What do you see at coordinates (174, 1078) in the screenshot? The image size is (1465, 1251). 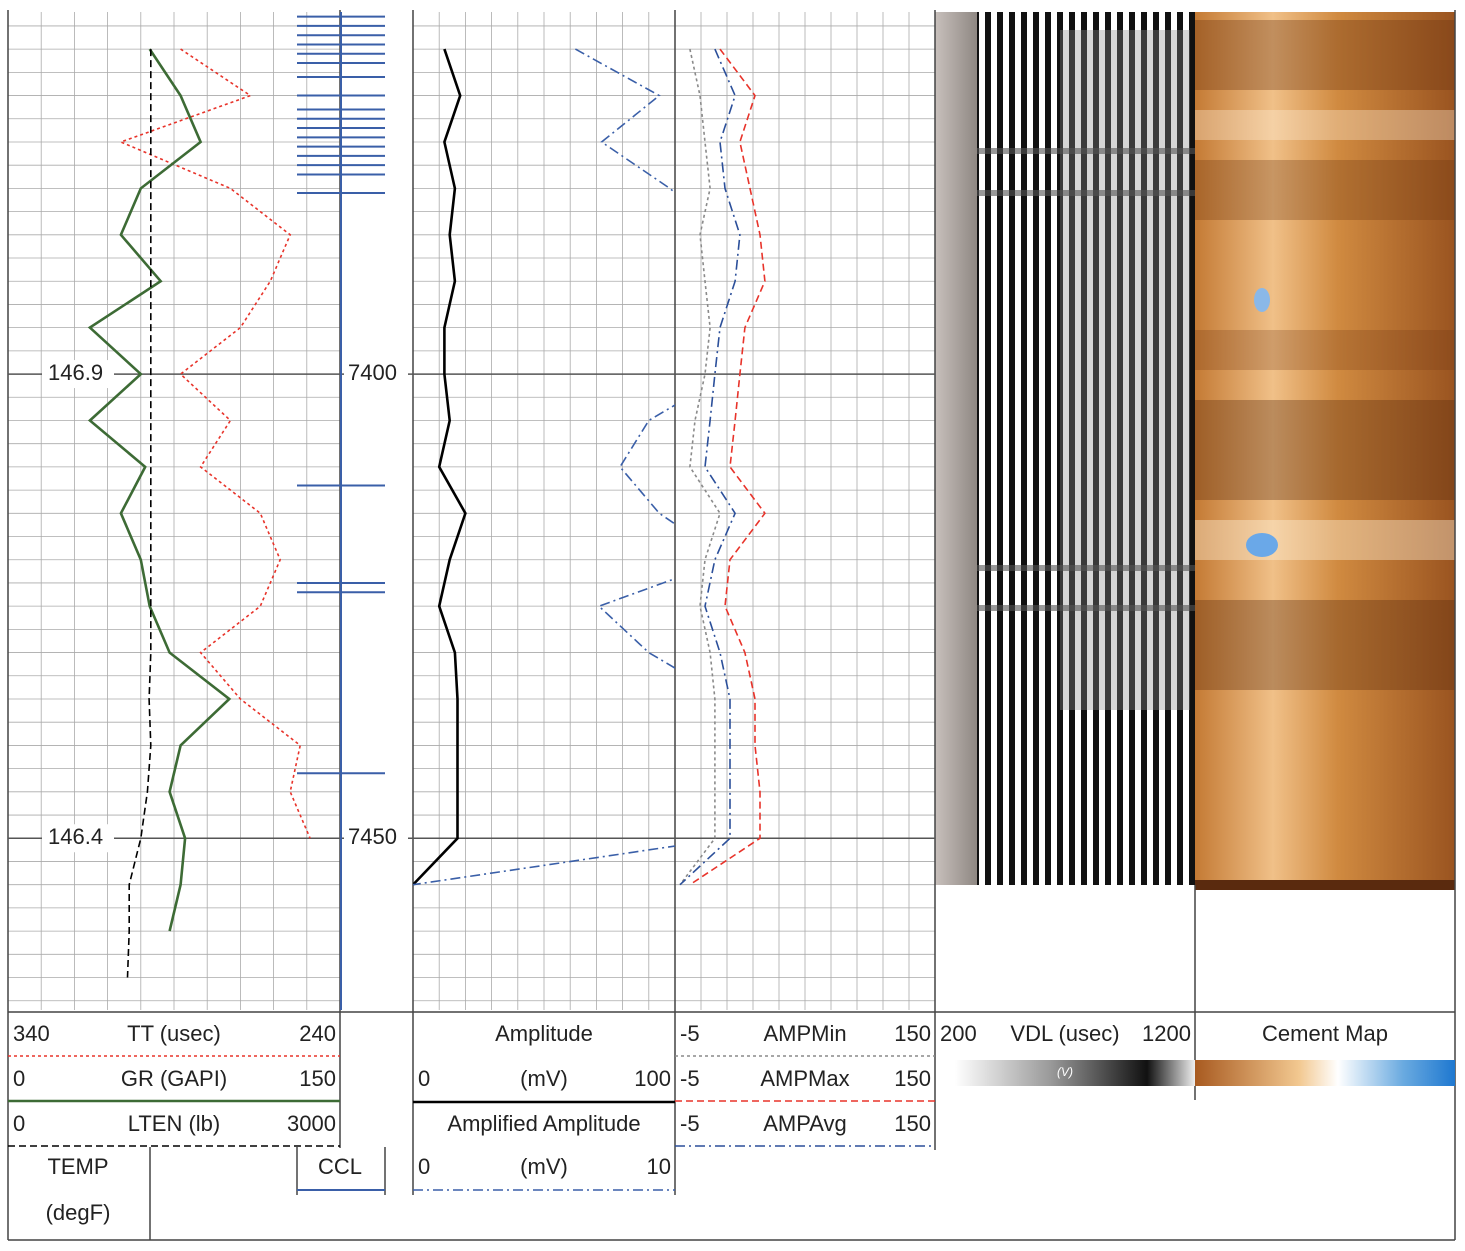 I see `curve-name: GR (GAPI)` at bounding box center [174, 1078].